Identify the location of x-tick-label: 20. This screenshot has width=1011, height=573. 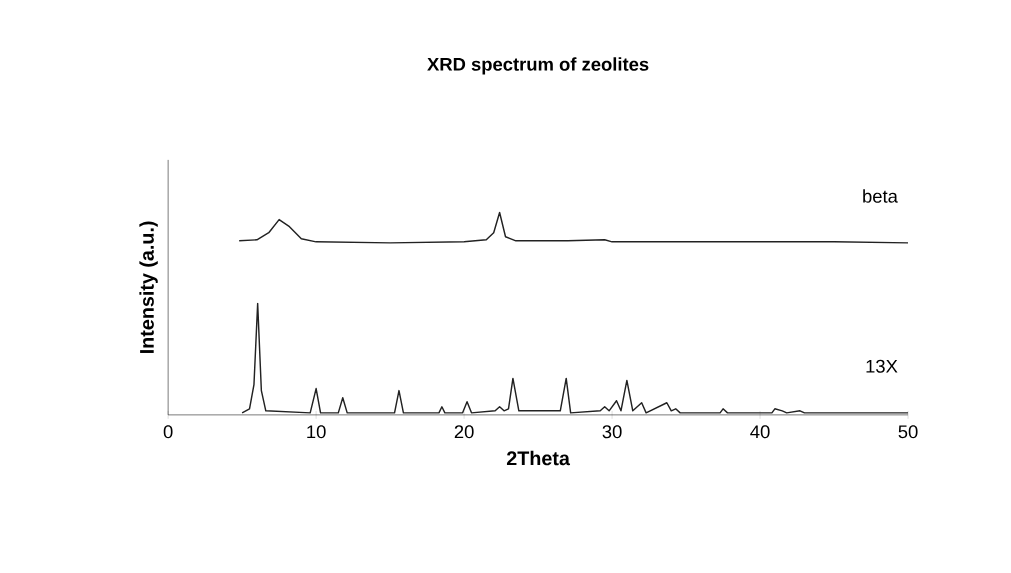
(464, 432).